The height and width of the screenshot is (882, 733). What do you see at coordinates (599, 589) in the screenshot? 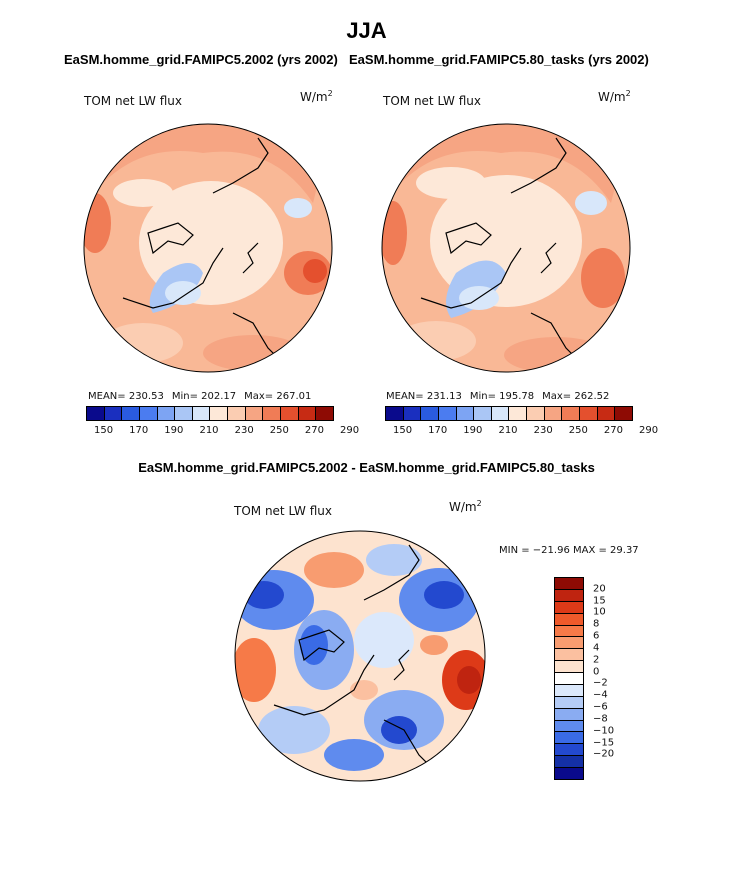
I see `colorbar-tick-label: 20` at bounding box center [599, 589].